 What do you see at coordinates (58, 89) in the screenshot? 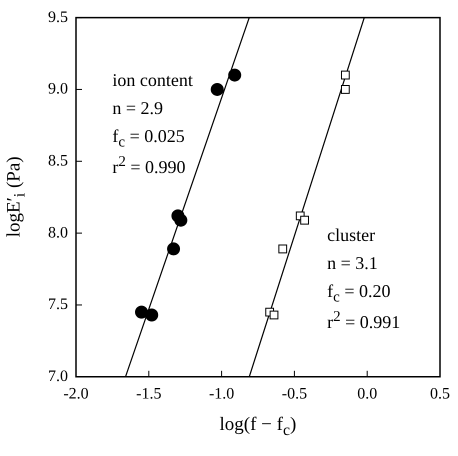
I see `y-tick-label: 9.0` at bounding box center [58, 89].